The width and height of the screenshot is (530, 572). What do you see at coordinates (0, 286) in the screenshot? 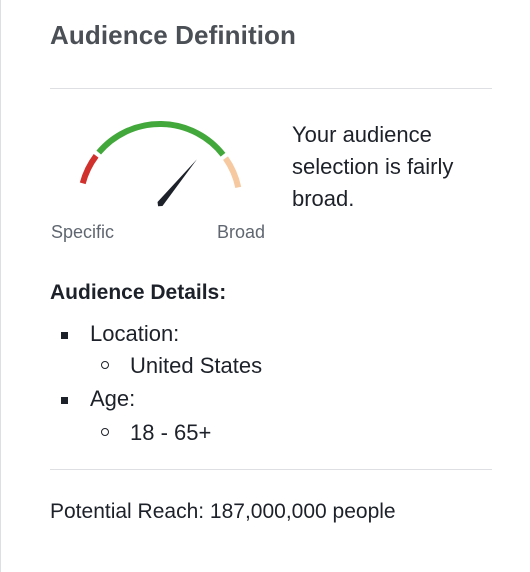
I see `panel-left-border` at bounding box center [0, 286].